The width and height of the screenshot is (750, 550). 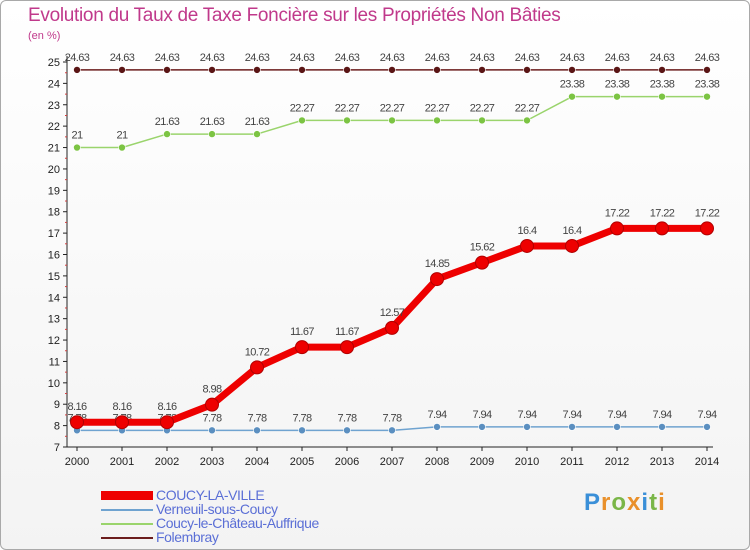 I want to click on y-tick-label: 22, so click(x=54, y=127).